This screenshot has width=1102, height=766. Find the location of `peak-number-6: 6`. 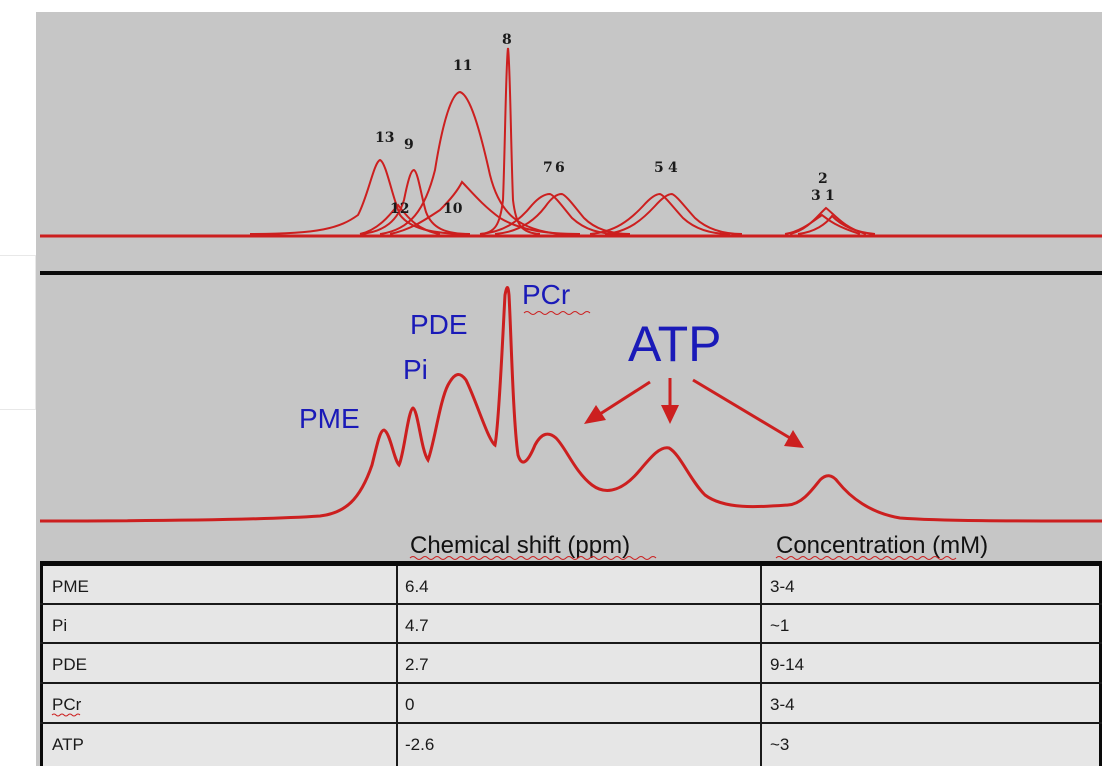

peak-number-6: 6 is located at coordinates (560, 168).